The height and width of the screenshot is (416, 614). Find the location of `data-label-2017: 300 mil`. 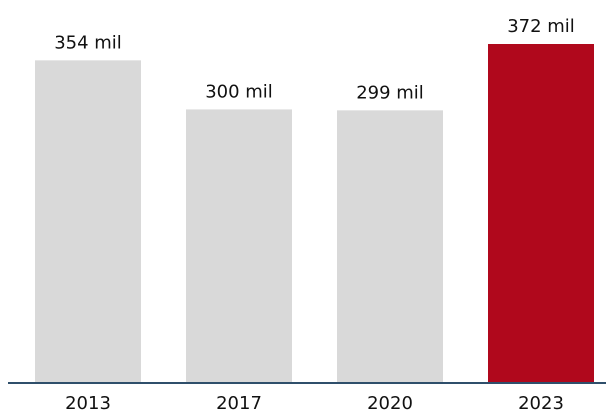

data-label-2017: 300 mil is located at coordinates (239, 91).